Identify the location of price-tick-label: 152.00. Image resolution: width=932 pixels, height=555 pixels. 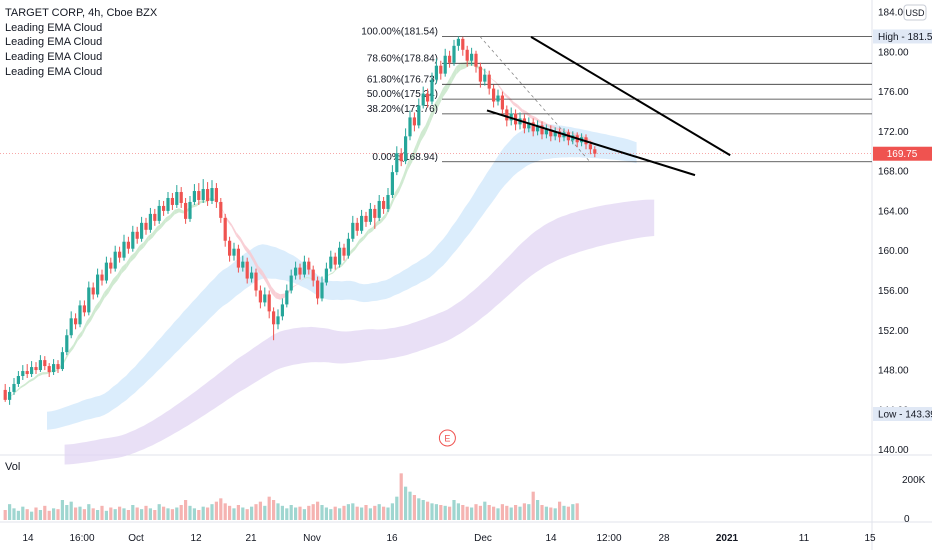
(893, 331).